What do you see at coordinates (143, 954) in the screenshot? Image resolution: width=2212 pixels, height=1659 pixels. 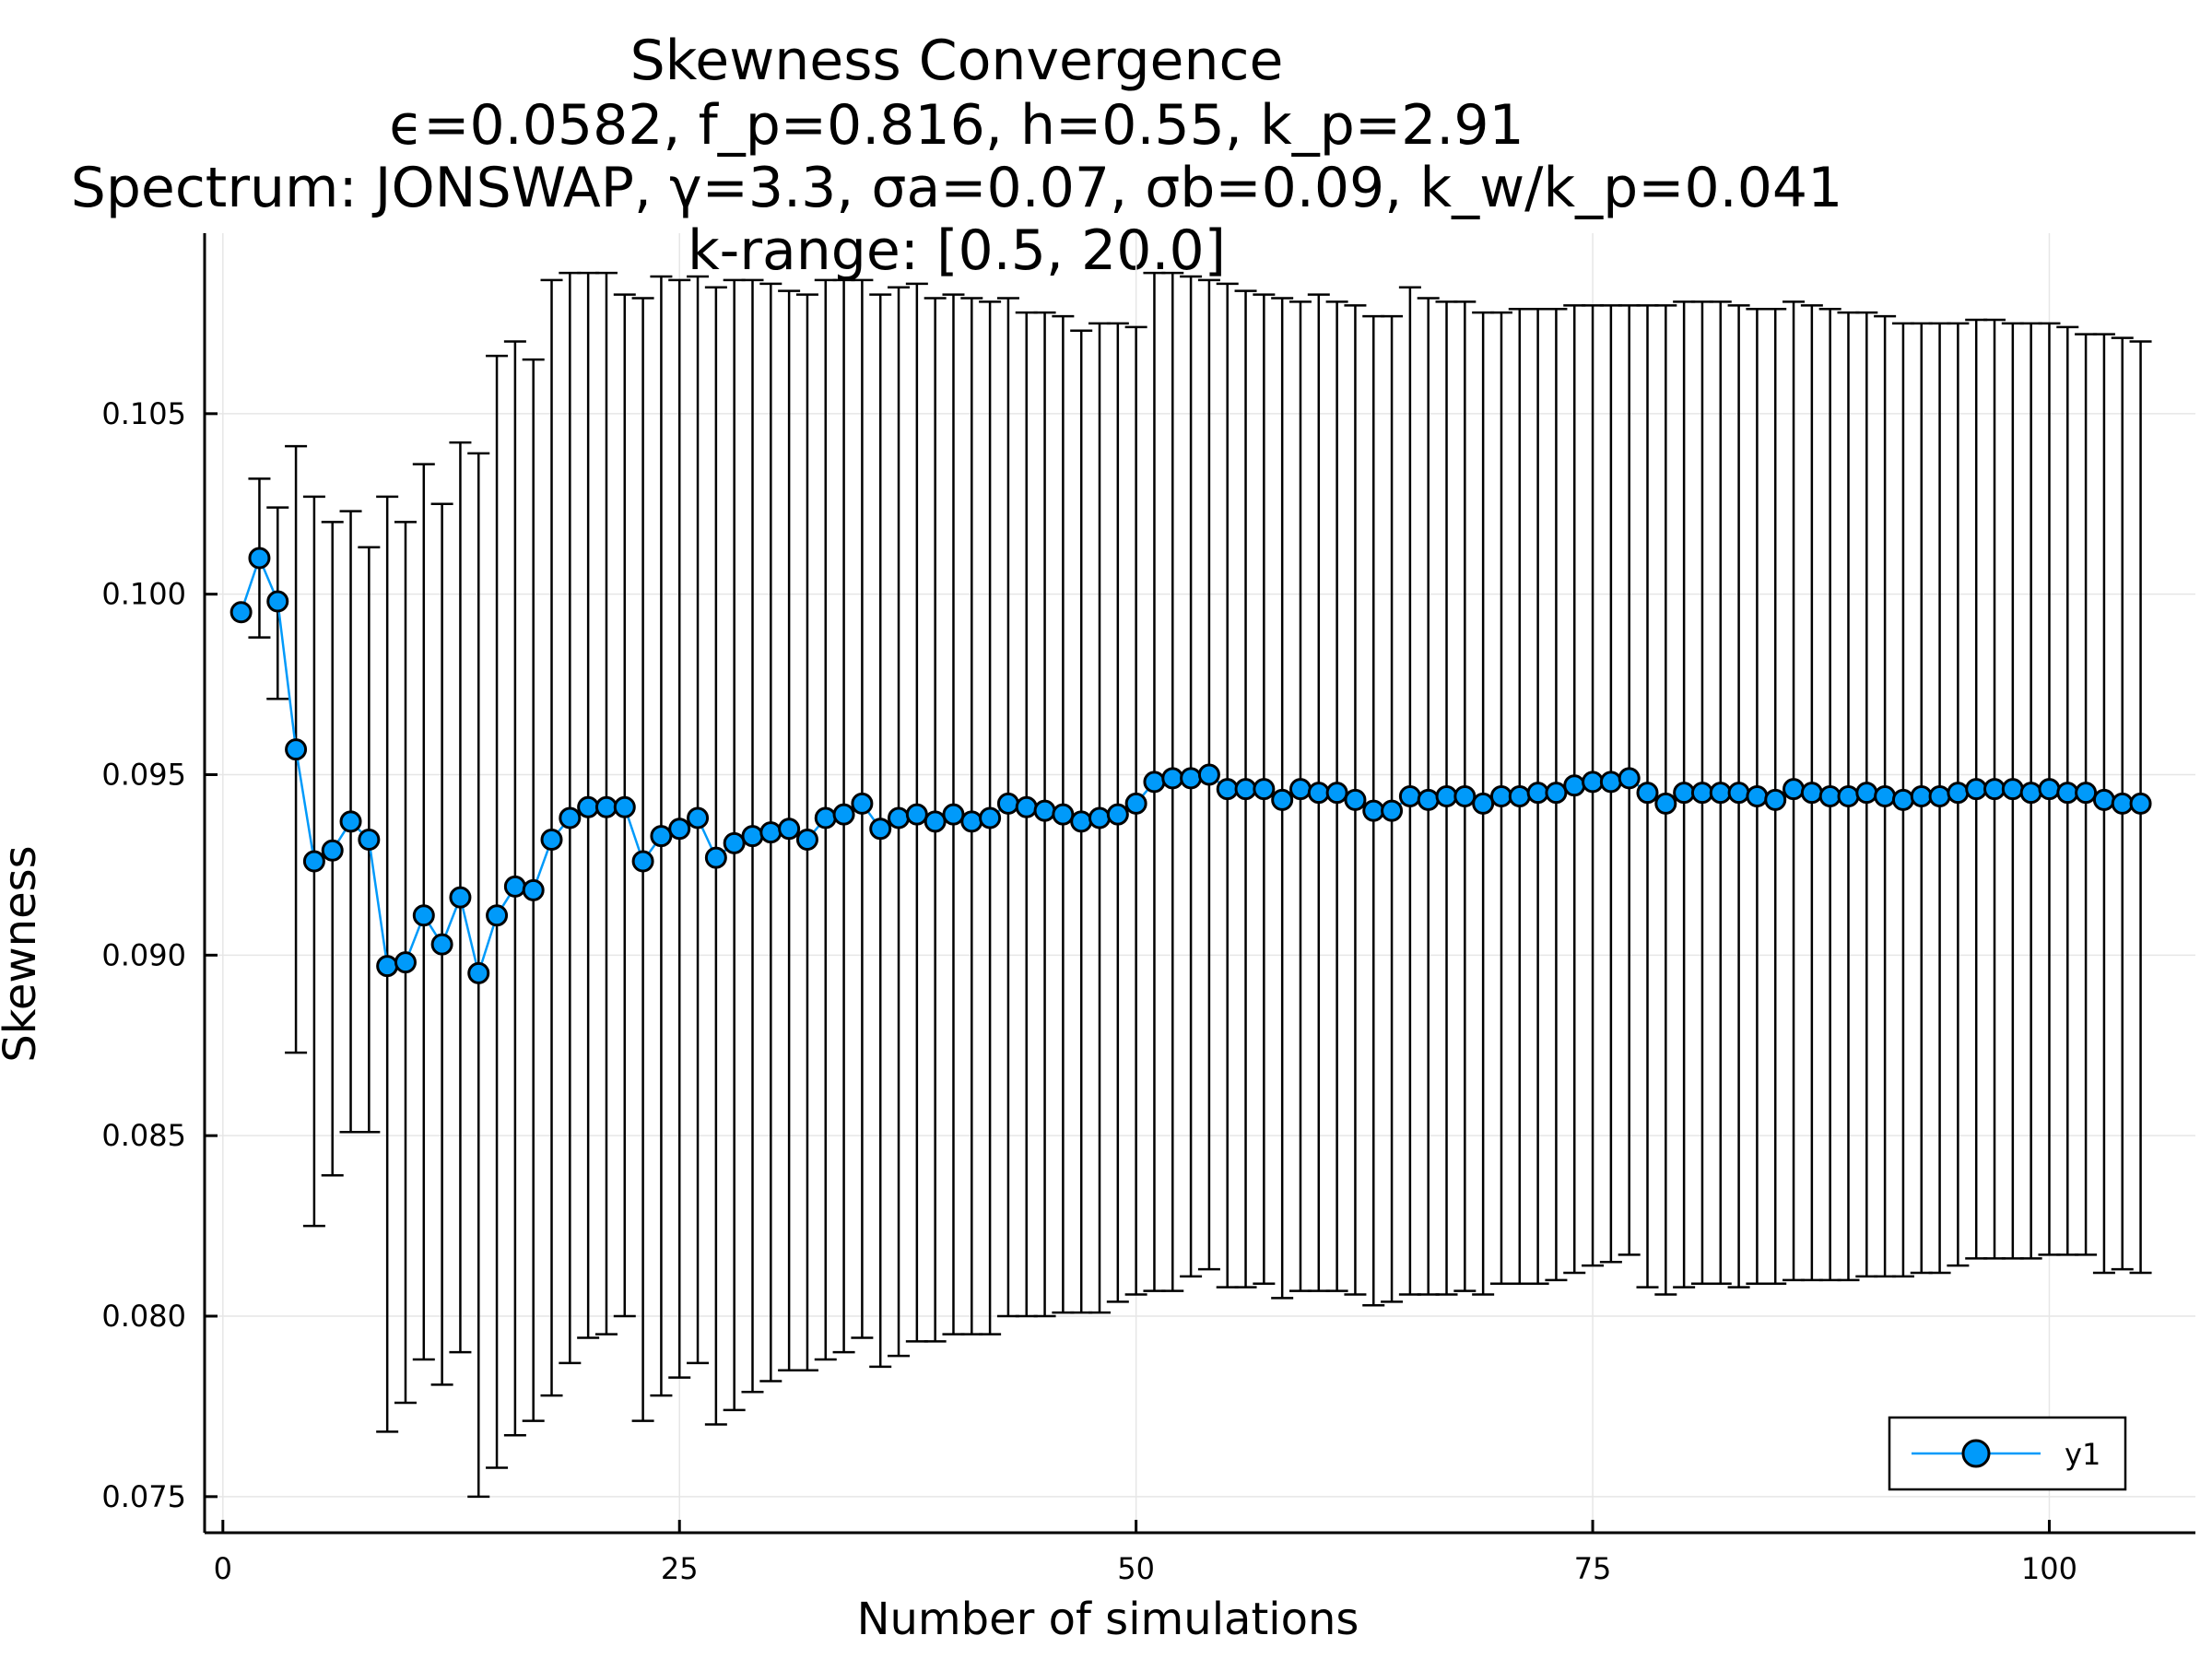 I see `y-tick-label: 0.090` at bounding box center [143, 954].